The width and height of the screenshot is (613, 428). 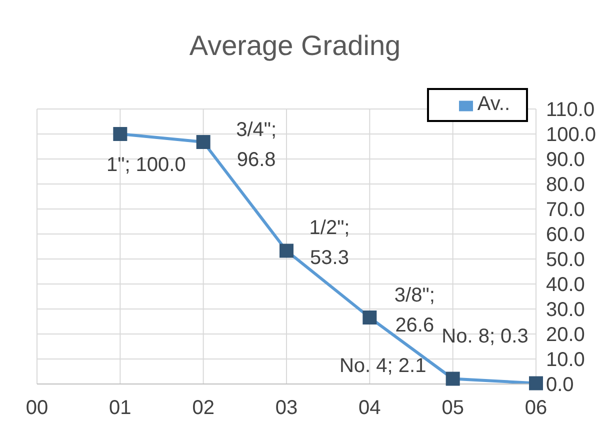 I want to click on x-tick-label: 00, so click(x=37, y=408).